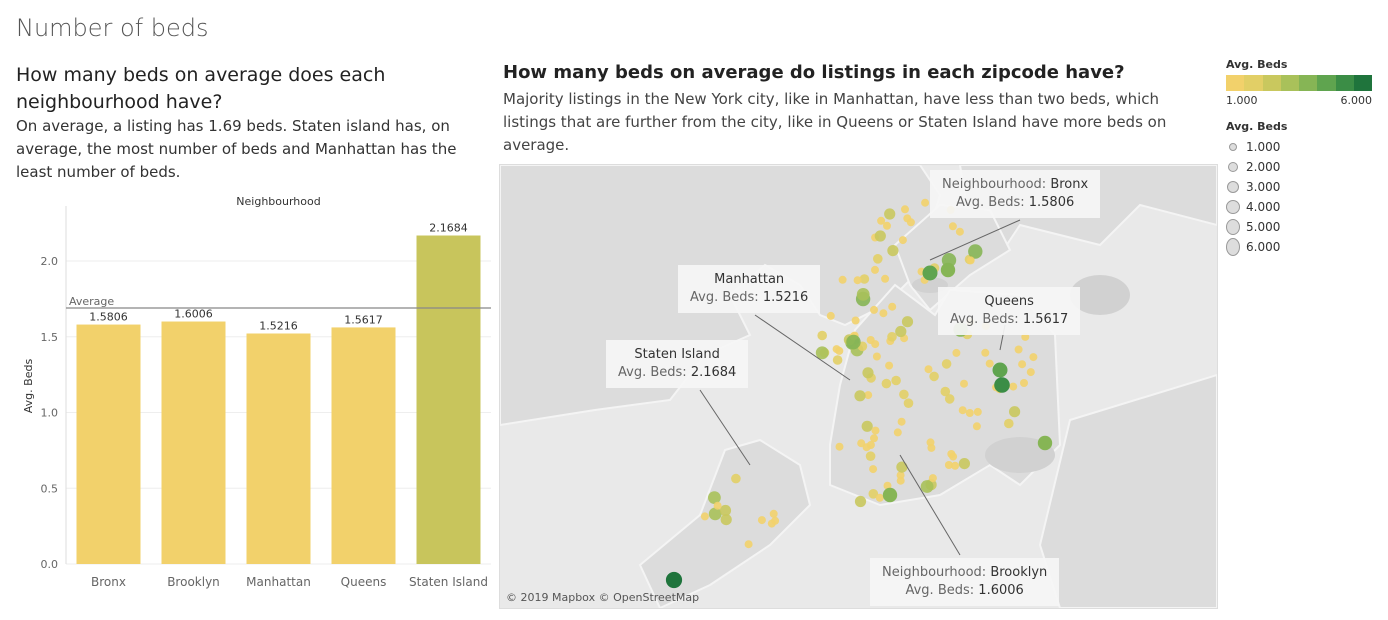 The width and height of the screenshot is (1388, 620). What do you see at coordinates (108, 444) in the screenshot?
I see `bar-bronx` at bounding box center [108, 444].